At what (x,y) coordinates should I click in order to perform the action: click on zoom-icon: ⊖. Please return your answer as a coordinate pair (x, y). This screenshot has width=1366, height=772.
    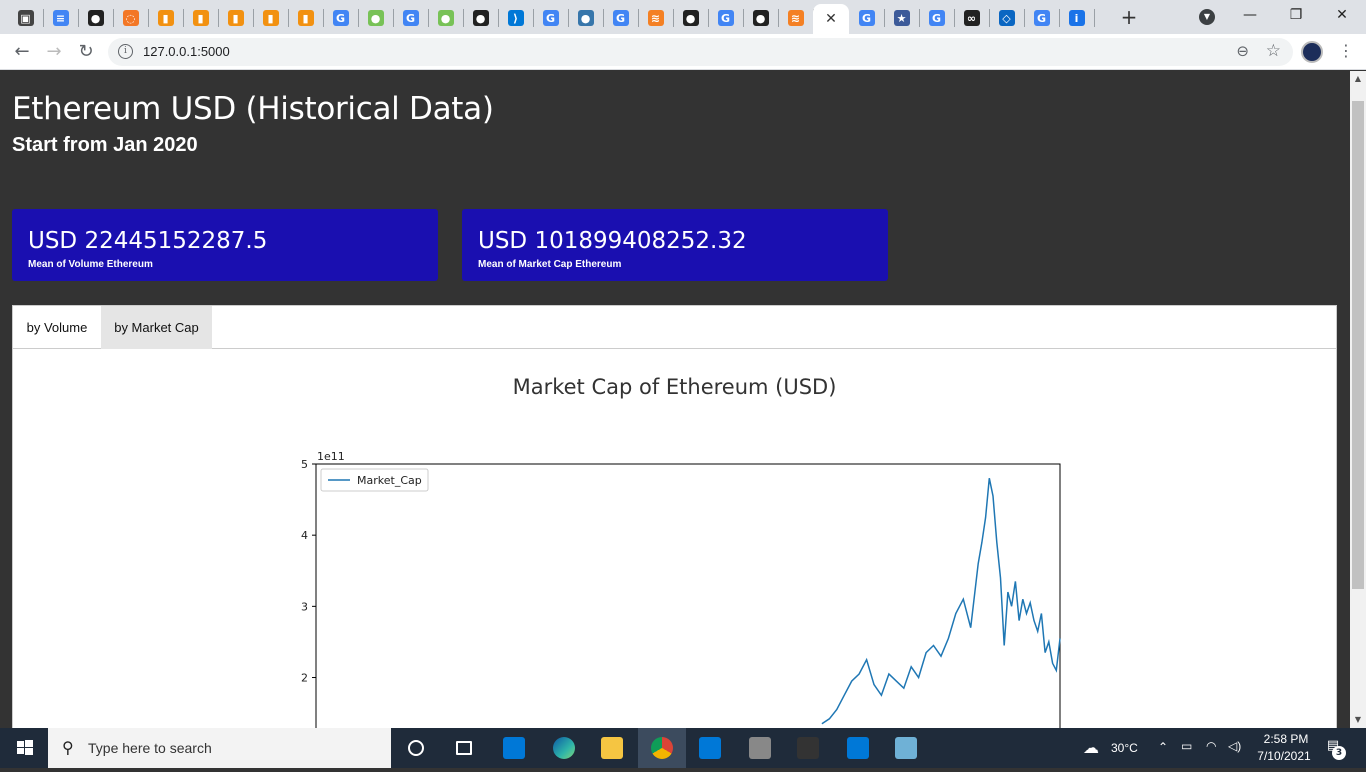
    Looking at the image, I should click on (1242, 51).